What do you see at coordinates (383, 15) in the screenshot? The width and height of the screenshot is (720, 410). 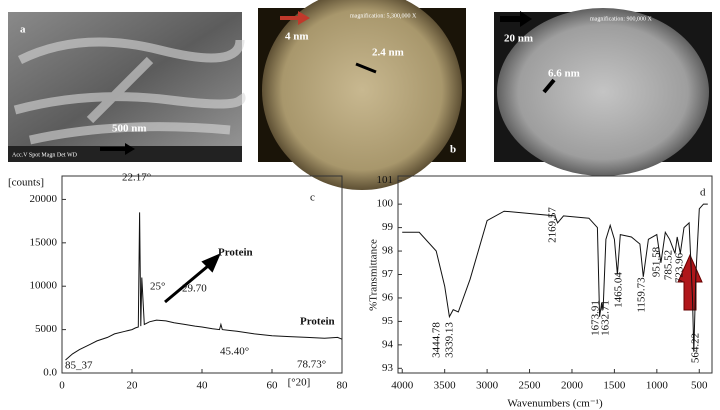 I see `info-text: magnification: 5,300,000 X` at bounding box center [383, 15].